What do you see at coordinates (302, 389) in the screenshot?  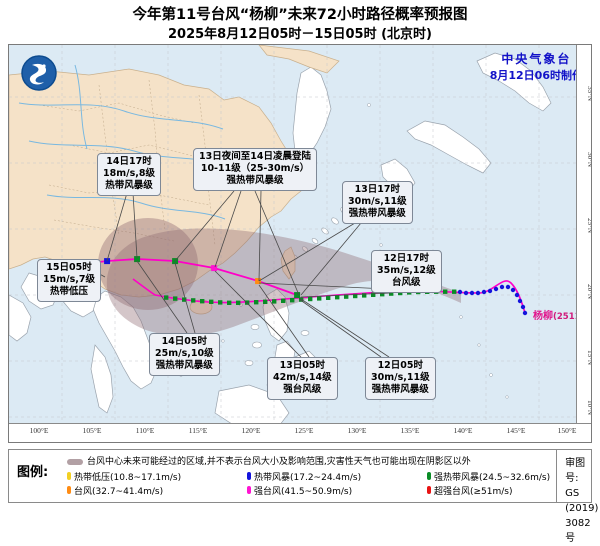 I see `callout-line: 强台风级` at bounding box center [302, 389].